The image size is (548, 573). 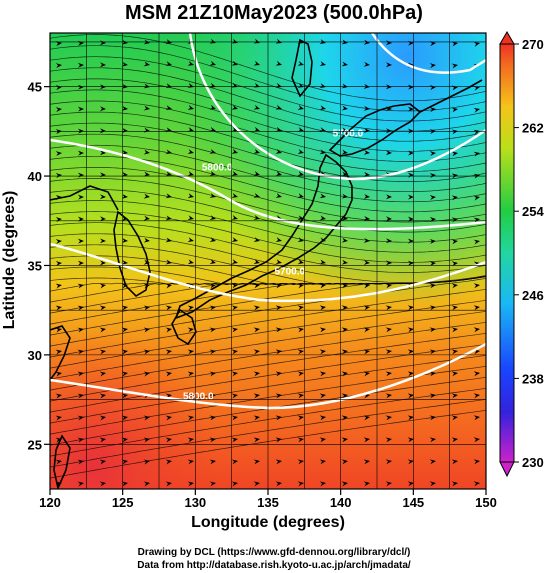 I want to click on lon-tick-label: 125, so click(x=123, y=502).